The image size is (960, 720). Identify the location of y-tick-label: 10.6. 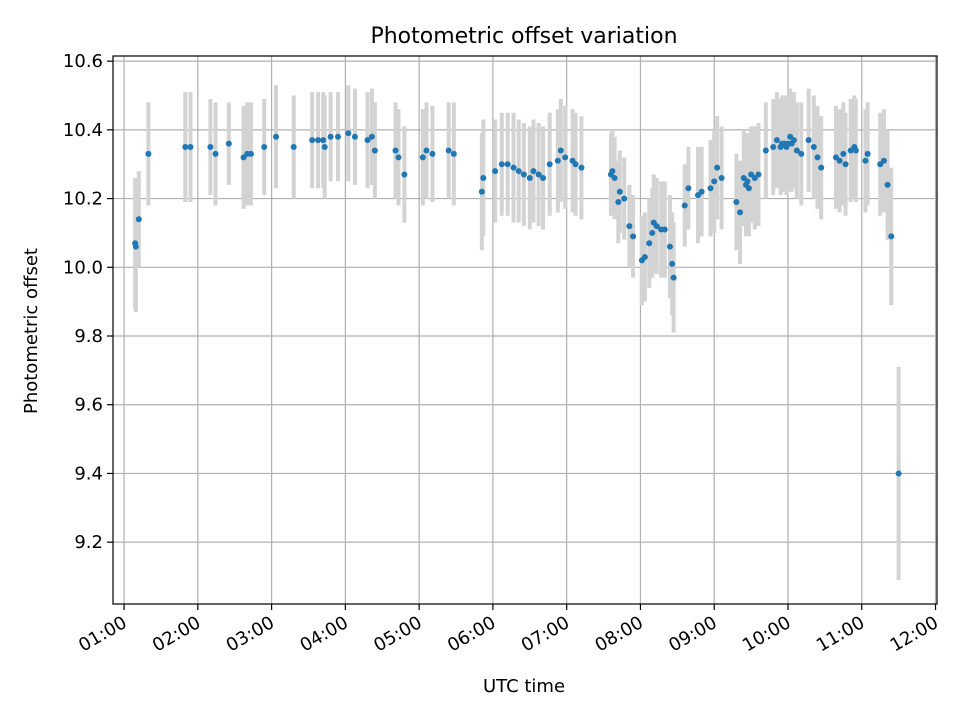
(83, 61).